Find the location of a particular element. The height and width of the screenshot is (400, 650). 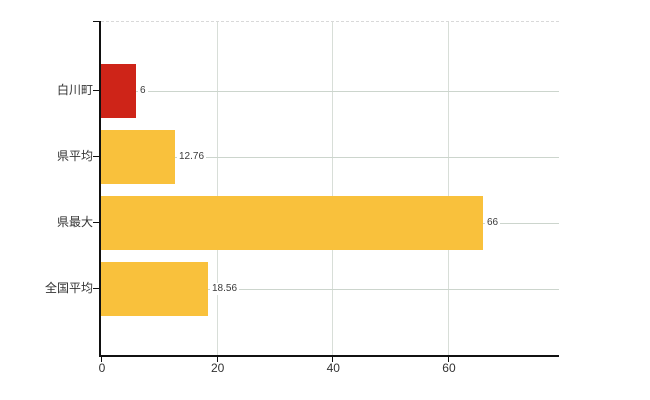

y-axis-top-tick is located at coordinates (96, 21).